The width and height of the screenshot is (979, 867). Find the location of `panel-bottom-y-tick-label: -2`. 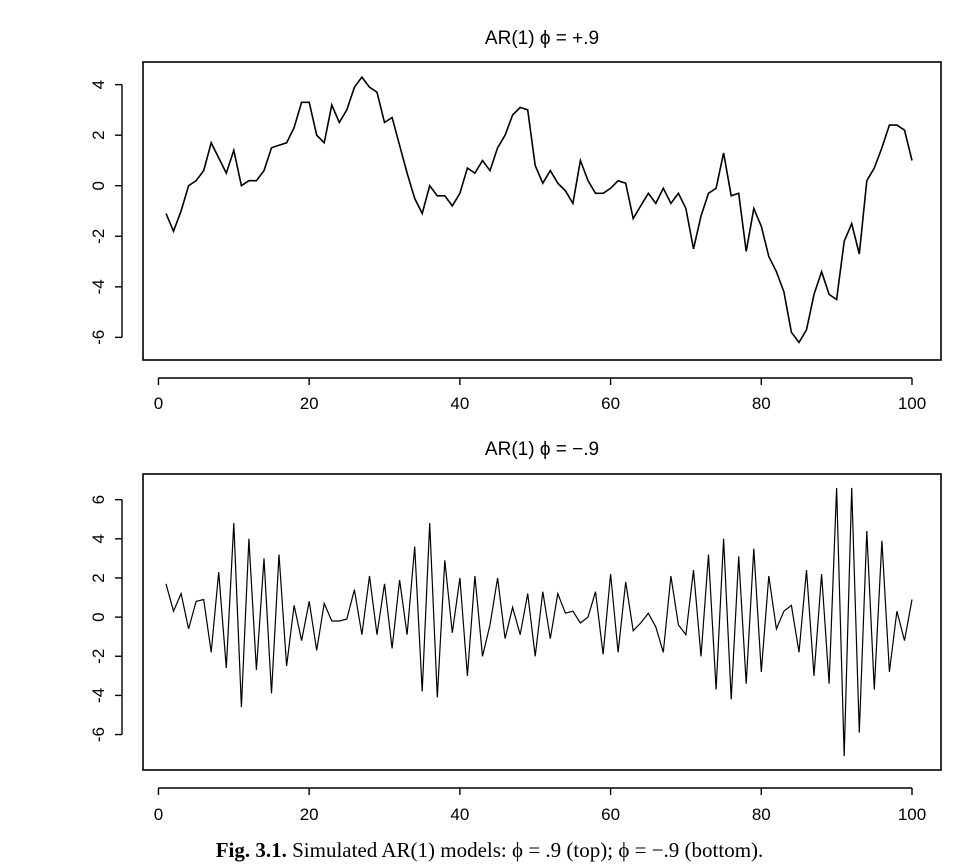

panel-bottom-y-tick-label: -2 is located at coordinates (98, 656).